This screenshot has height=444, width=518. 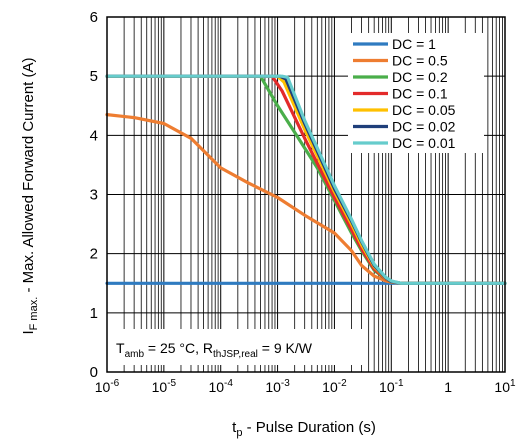 What do you see at coordinates (420, 61) in the screenshot?
I see `legend-label-1: DC = 0.5` at bounding box center [420, 61].